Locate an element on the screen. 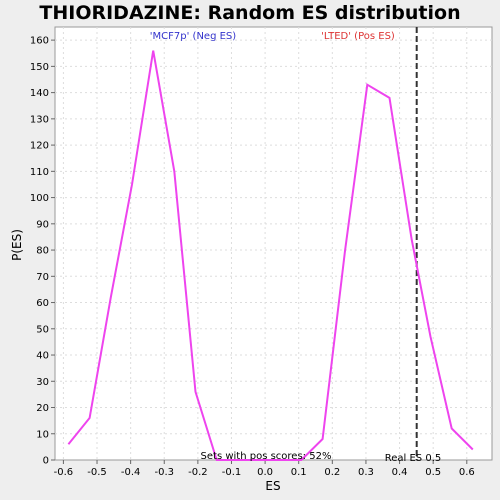 This screenshot has width=500, height=500. y-tick-label: 20 is located at coordinates (42, 408).